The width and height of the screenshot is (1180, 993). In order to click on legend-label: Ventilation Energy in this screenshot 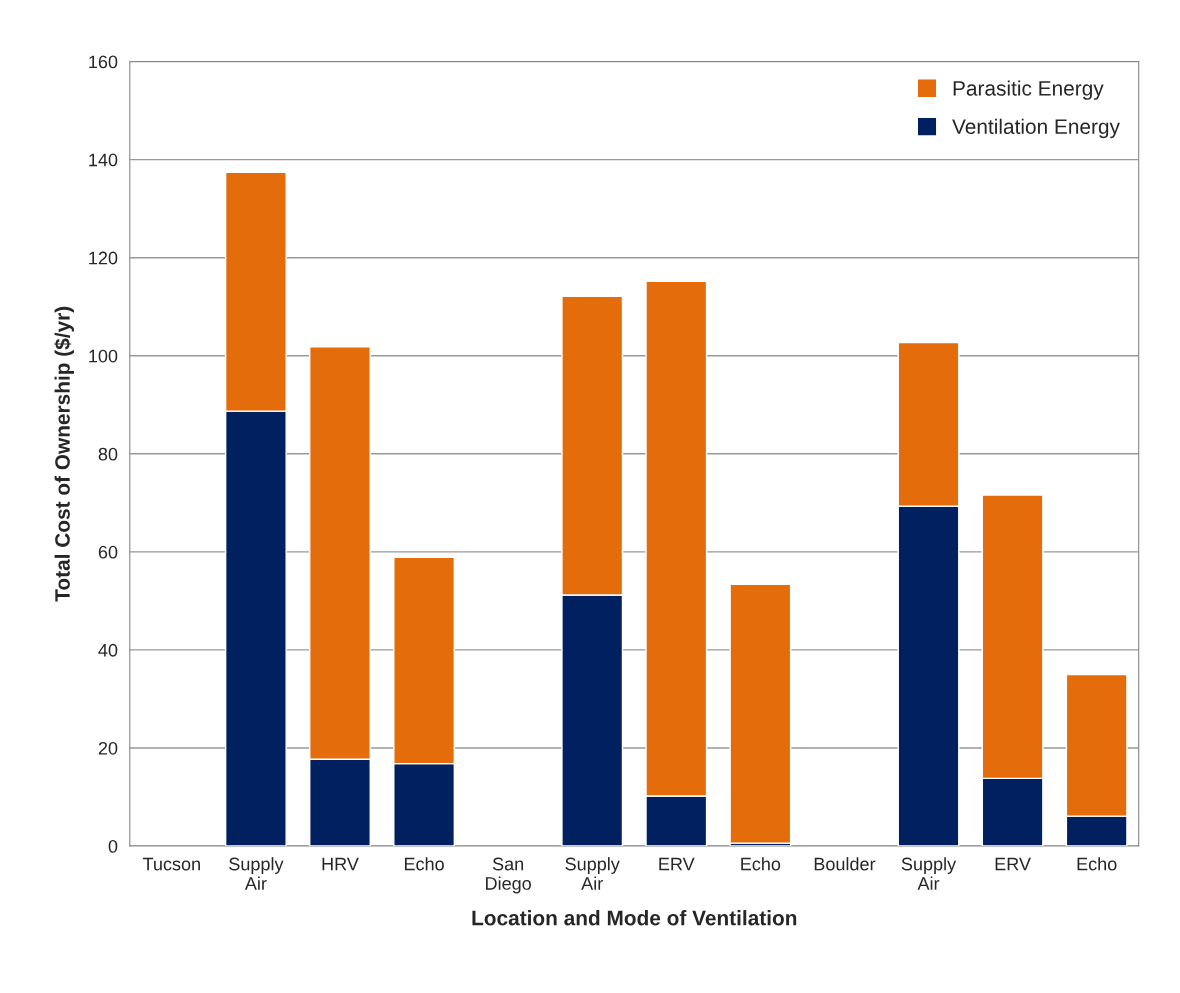, I will do `click(1036, 128)`.